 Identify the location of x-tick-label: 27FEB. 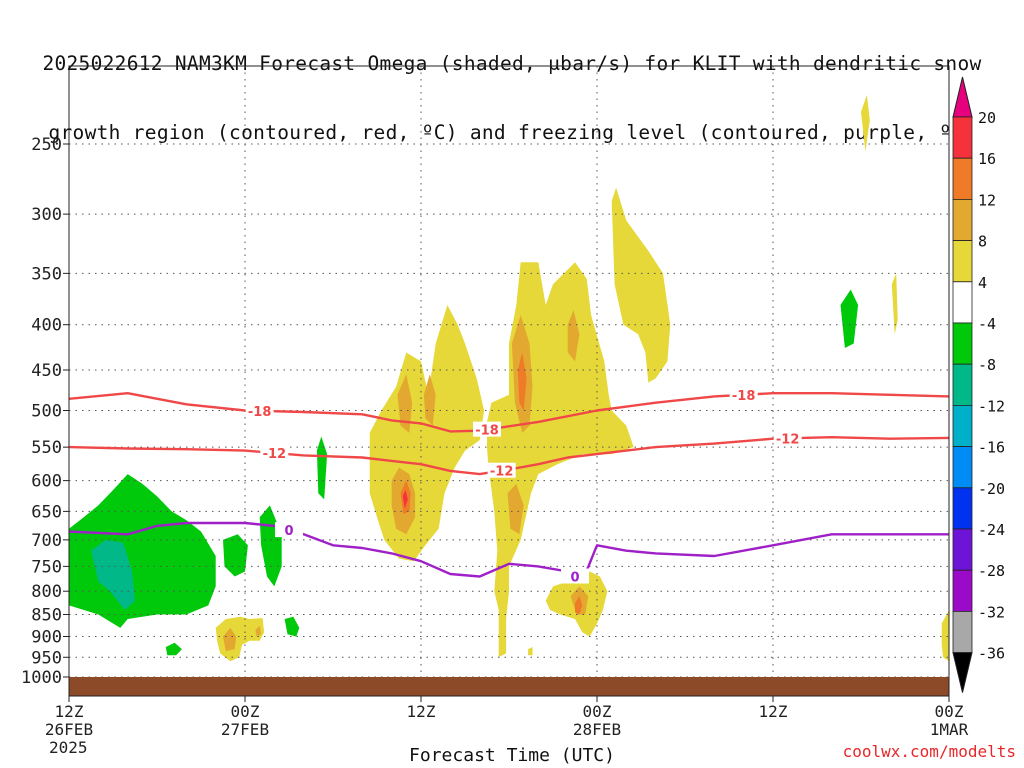
(245, 729).